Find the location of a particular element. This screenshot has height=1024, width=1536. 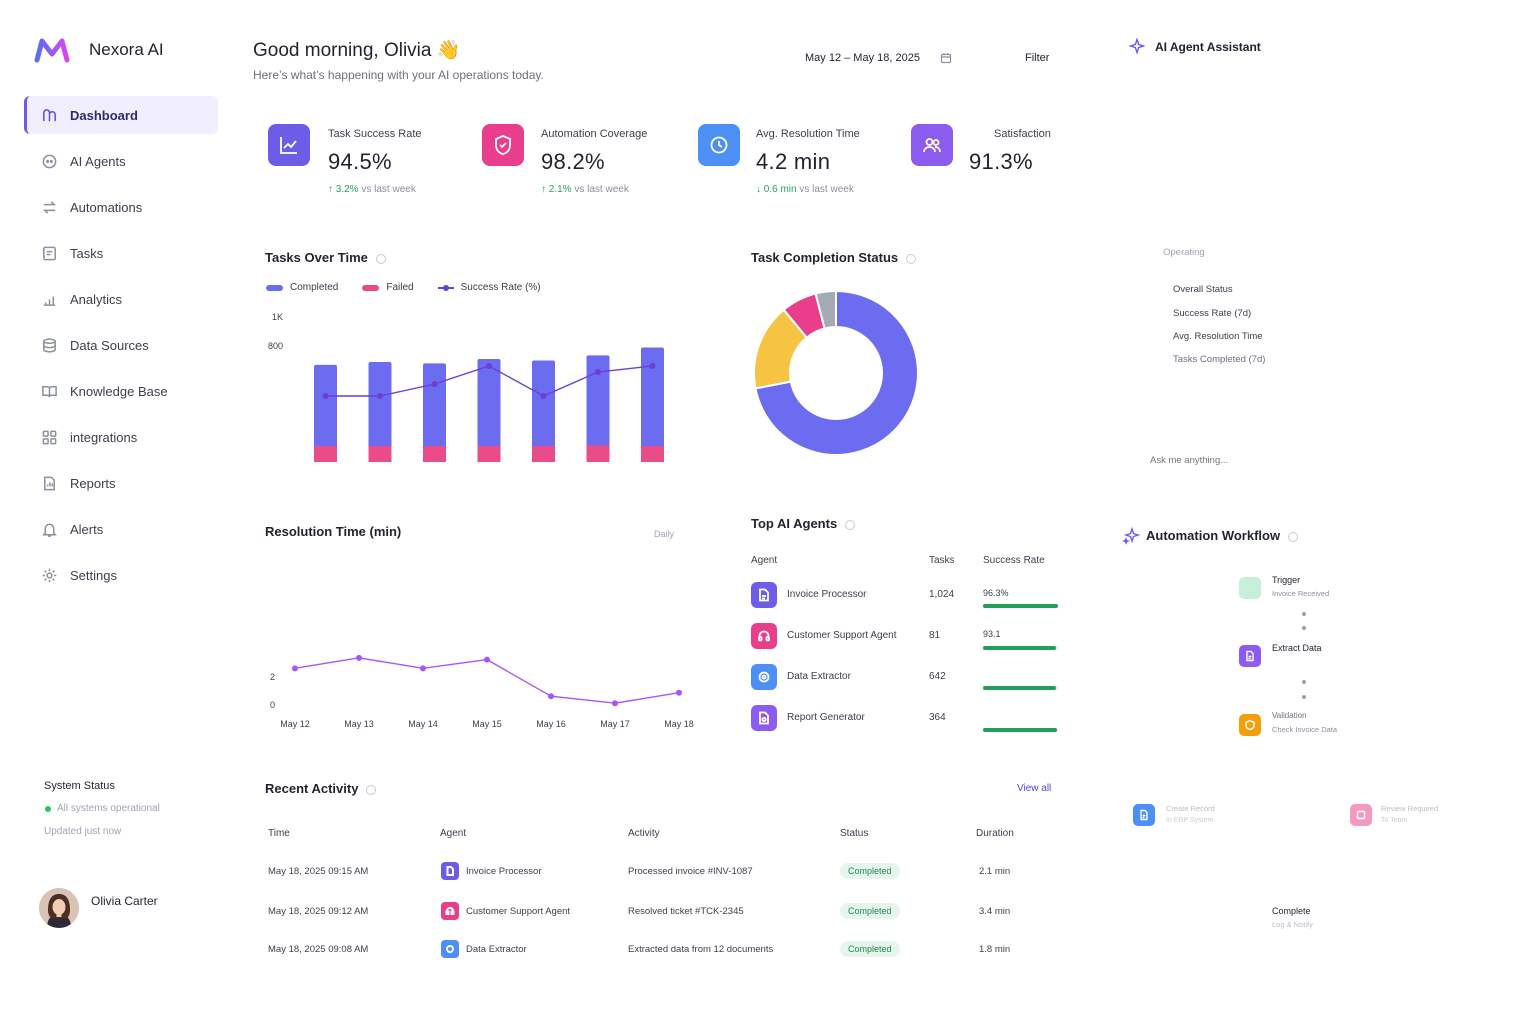

gear-icon is located at coordinates (49, 575).